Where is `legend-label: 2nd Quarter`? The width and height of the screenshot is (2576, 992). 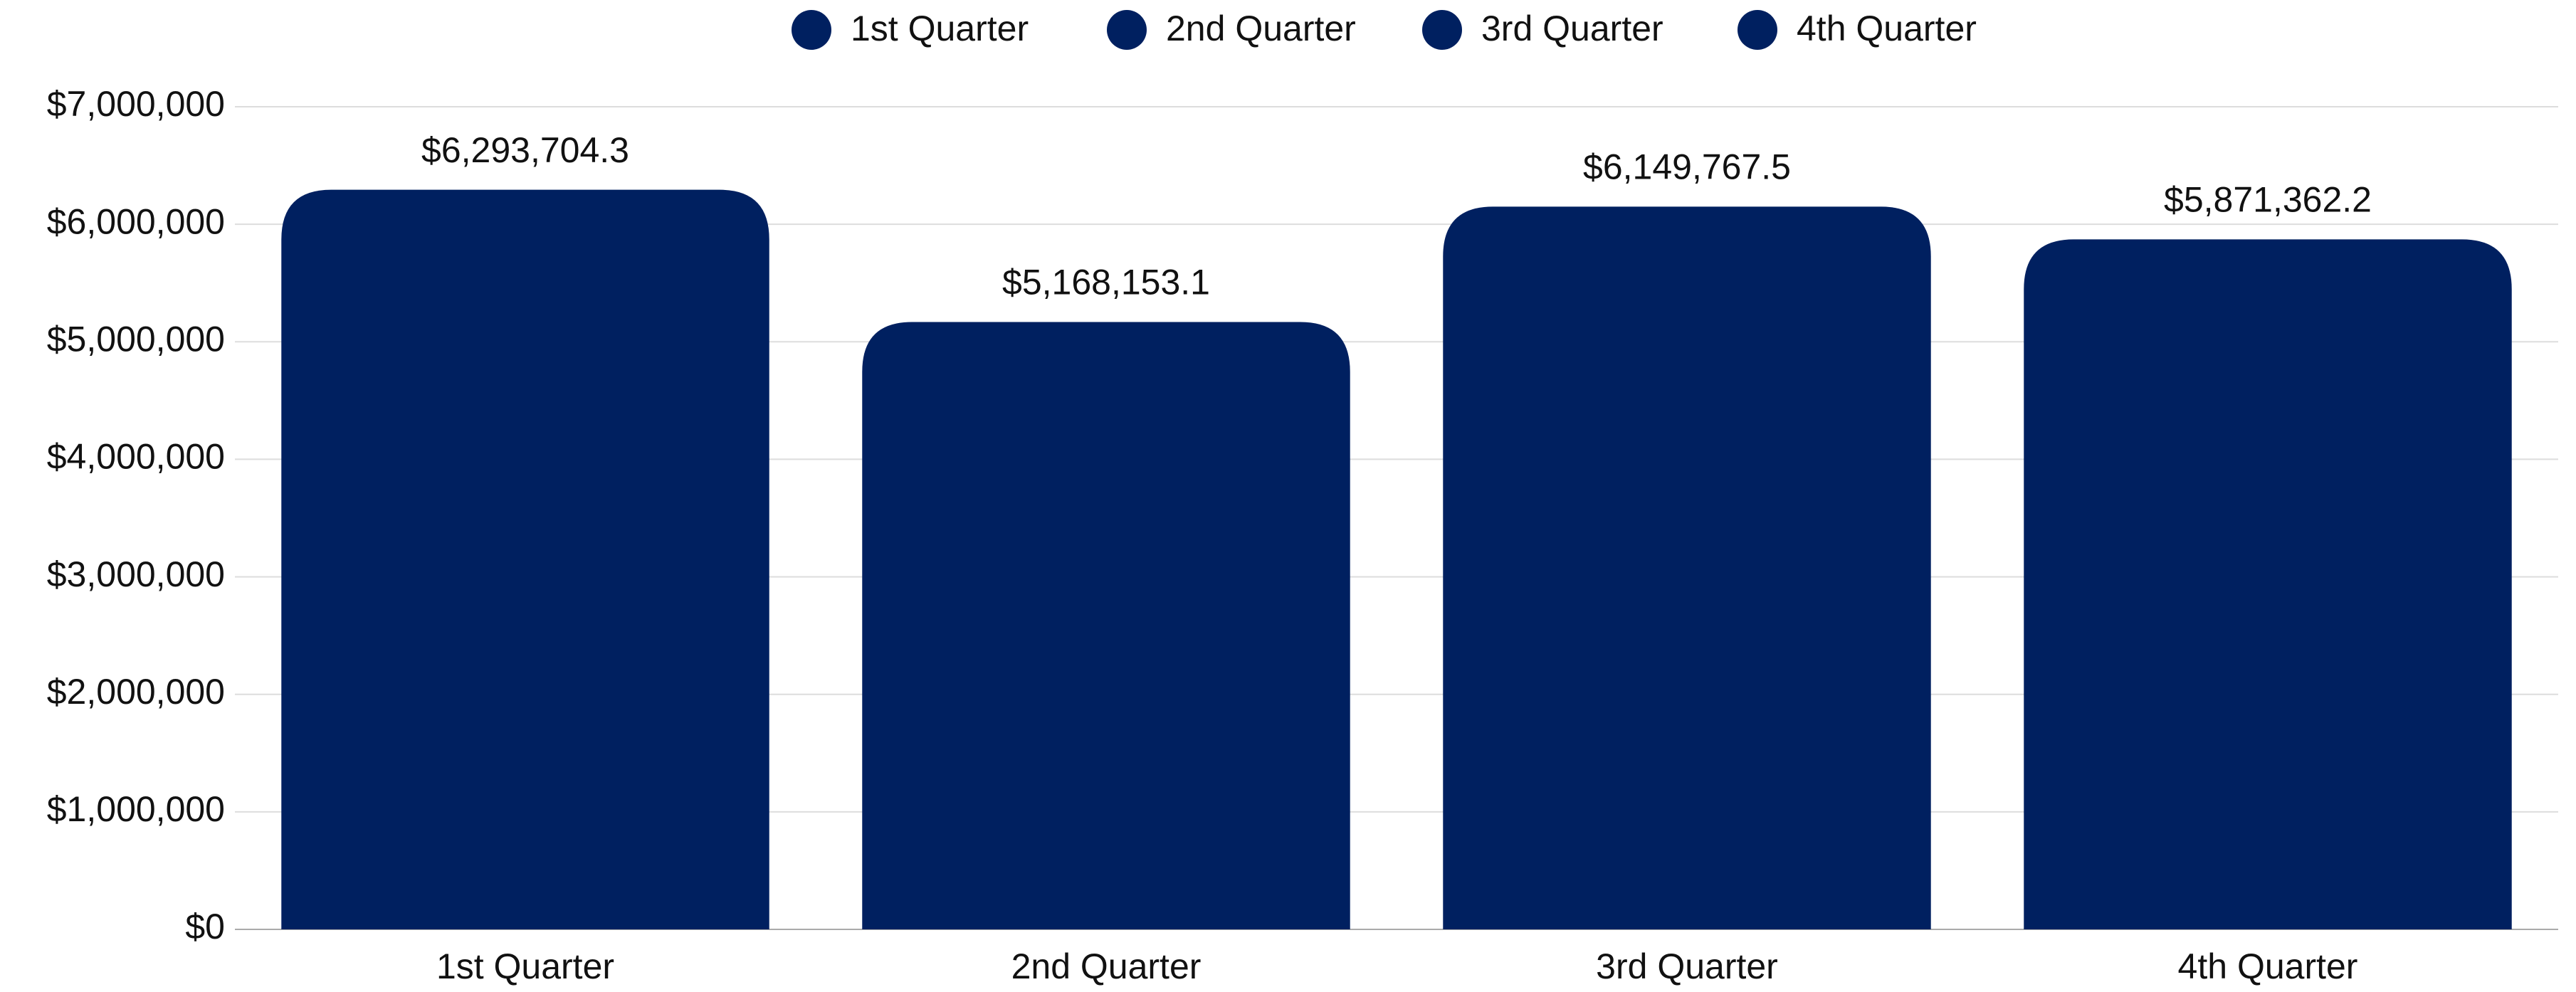 legend-label: 2nd Quarter is located at coordinates (1261, 28).